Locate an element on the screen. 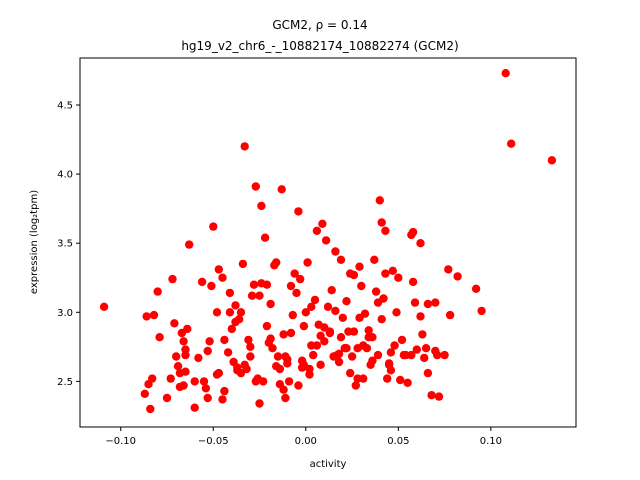 Image resolution: width=640 pixels, height=480 pixels. chart-title-line1: GCM2, ρ = 0.14 is located at coordinates (319, 25).